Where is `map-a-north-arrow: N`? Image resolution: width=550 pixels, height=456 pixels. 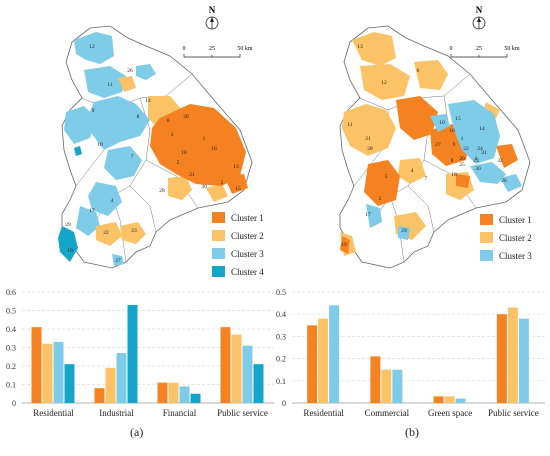 map-a-north-arrow: N is located at coordinates (212, 17).